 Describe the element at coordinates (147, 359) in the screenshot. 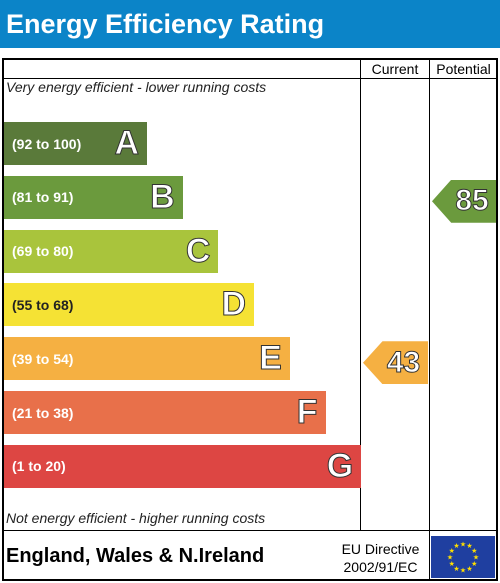

I see `band-e: (39 to 54) E` at that location.